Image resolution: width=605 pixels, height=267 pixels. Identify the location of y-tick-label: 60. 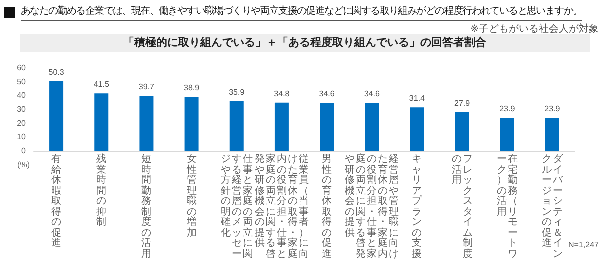
(22, 68).